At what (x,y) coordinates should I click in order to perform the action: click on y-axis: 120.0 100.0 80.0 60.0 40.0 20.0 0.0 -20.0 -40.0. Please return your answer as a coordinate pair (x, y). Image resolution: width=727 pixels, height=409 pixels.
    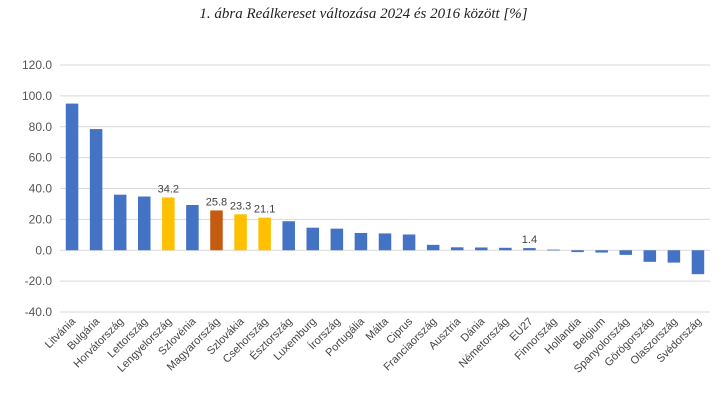
    Looking at the image, I should click on (37, 188).